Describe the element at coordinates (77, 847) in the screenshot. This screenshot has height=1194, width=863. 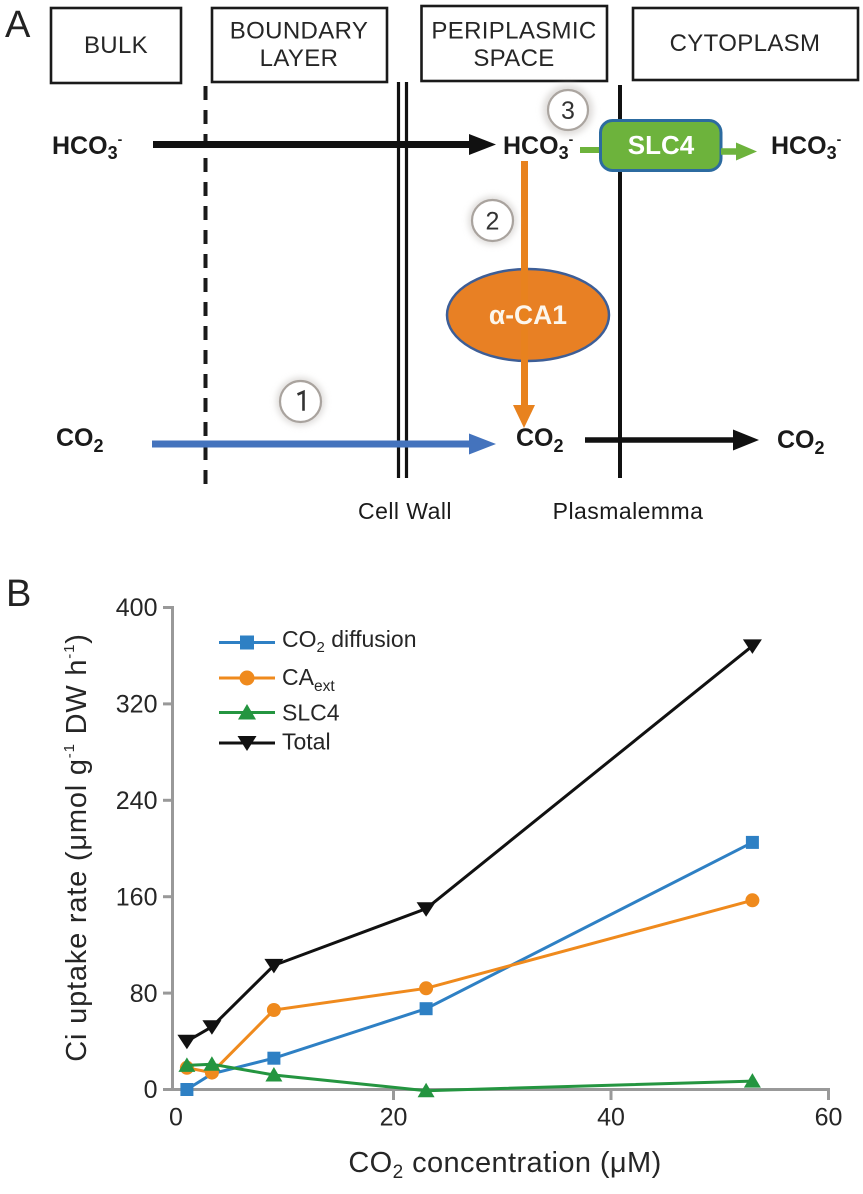
I see `svg-text:Ci uptake rate (μmol g-1 DW h-: Ci uptake rate (μmol g-1 DW h-1)` at that location.